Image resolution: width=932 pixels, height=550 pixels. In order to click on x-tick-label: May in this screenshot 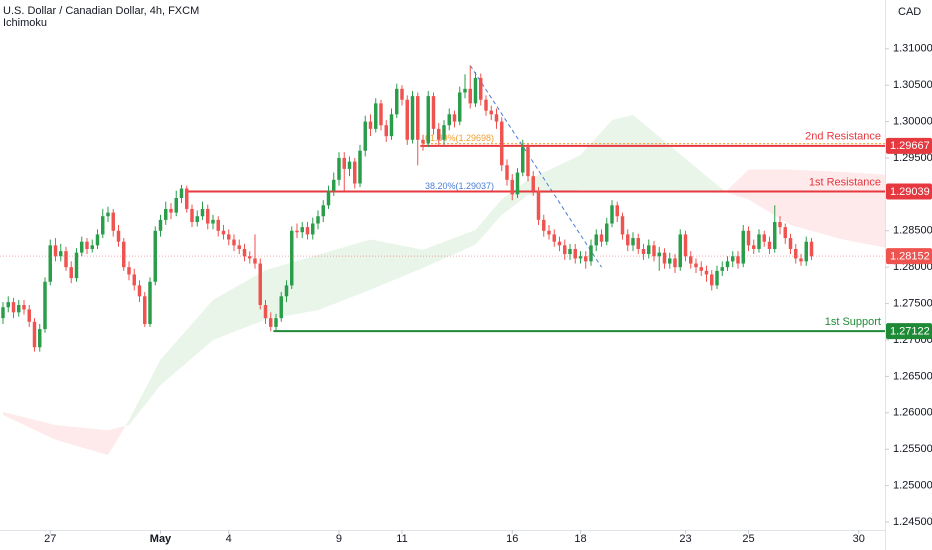, I will do `click(161, 539)`.